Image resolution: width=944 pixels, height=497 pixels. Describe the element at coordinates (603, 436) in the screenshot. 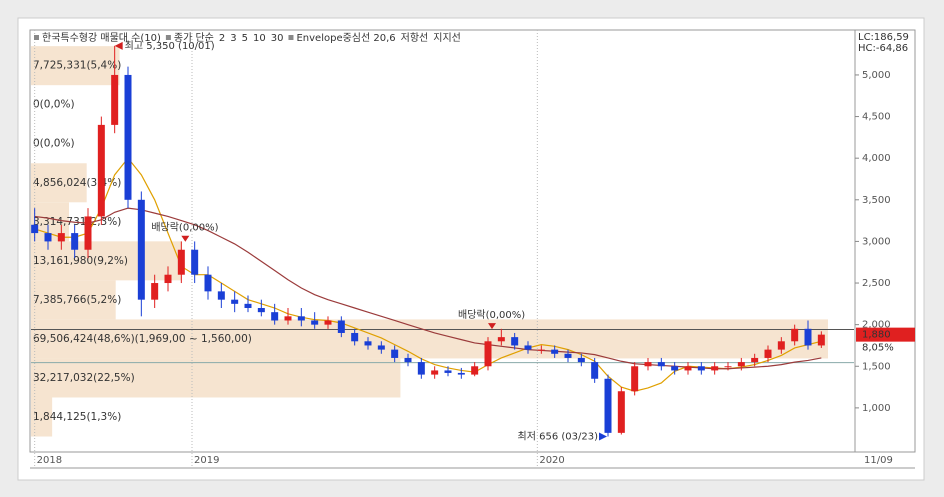

I see `low-arrow` at that location.